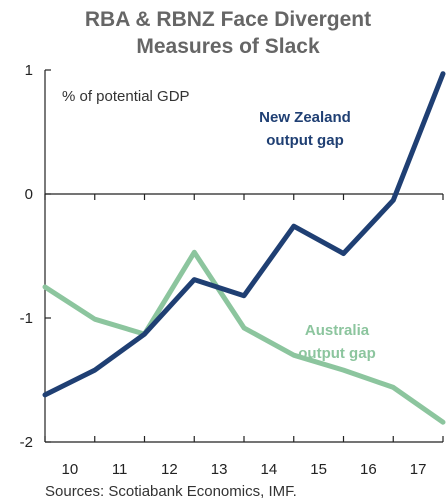 The width and height of the screenshot is (446, 503). What do you see at coordinates (304, 140) in the screenshot?
I see `nz-series-label-line-2: output gap` at bounding box center [304, 140].